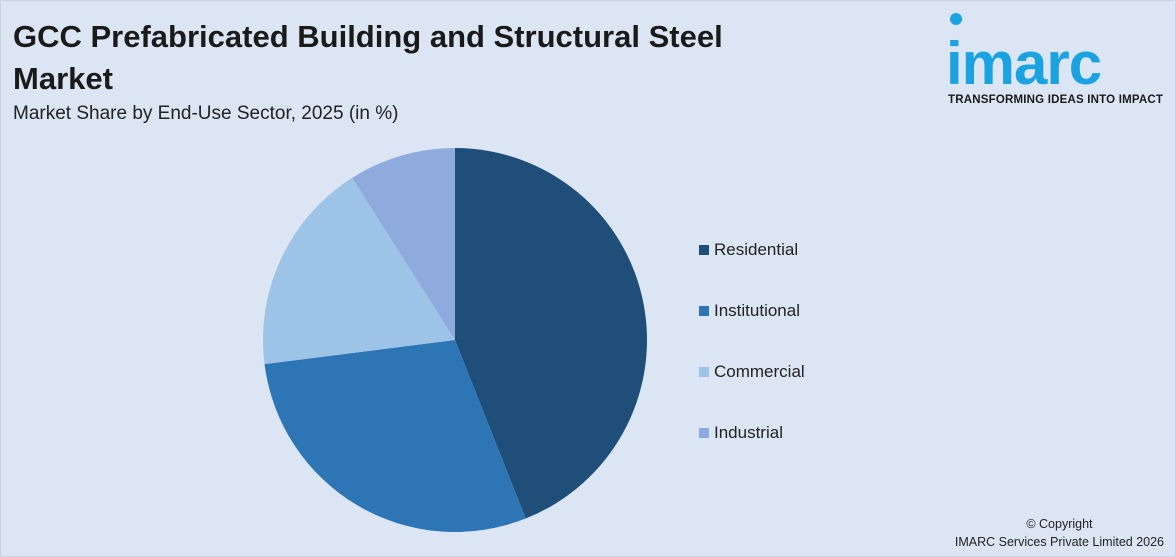  What do you see at coordinates (757, 310) in the screenshot?
I see `legend-label: Institutional` at bounding box center [757, 310].